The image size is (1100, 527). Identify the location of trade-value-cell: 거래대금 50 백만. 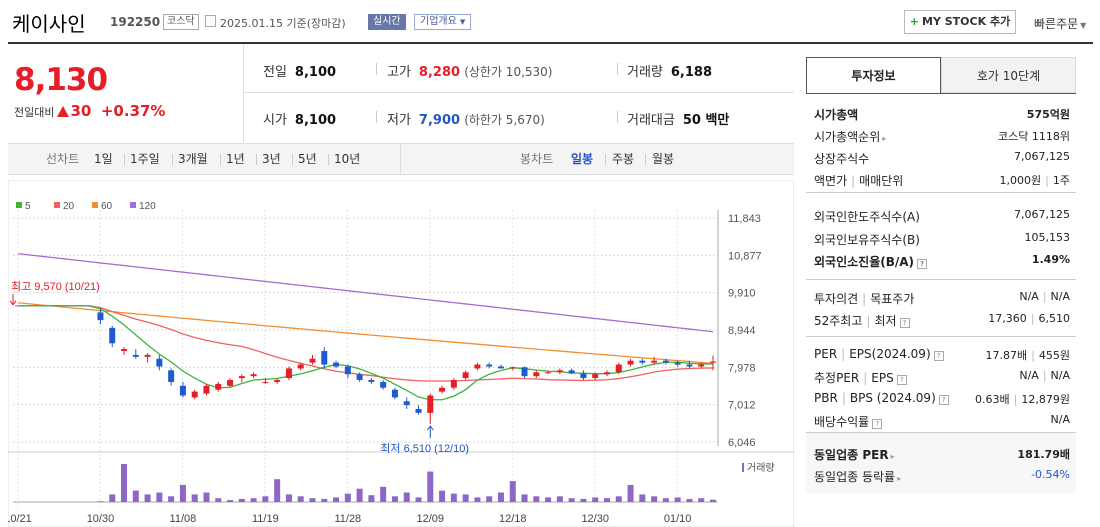
(678, 118).